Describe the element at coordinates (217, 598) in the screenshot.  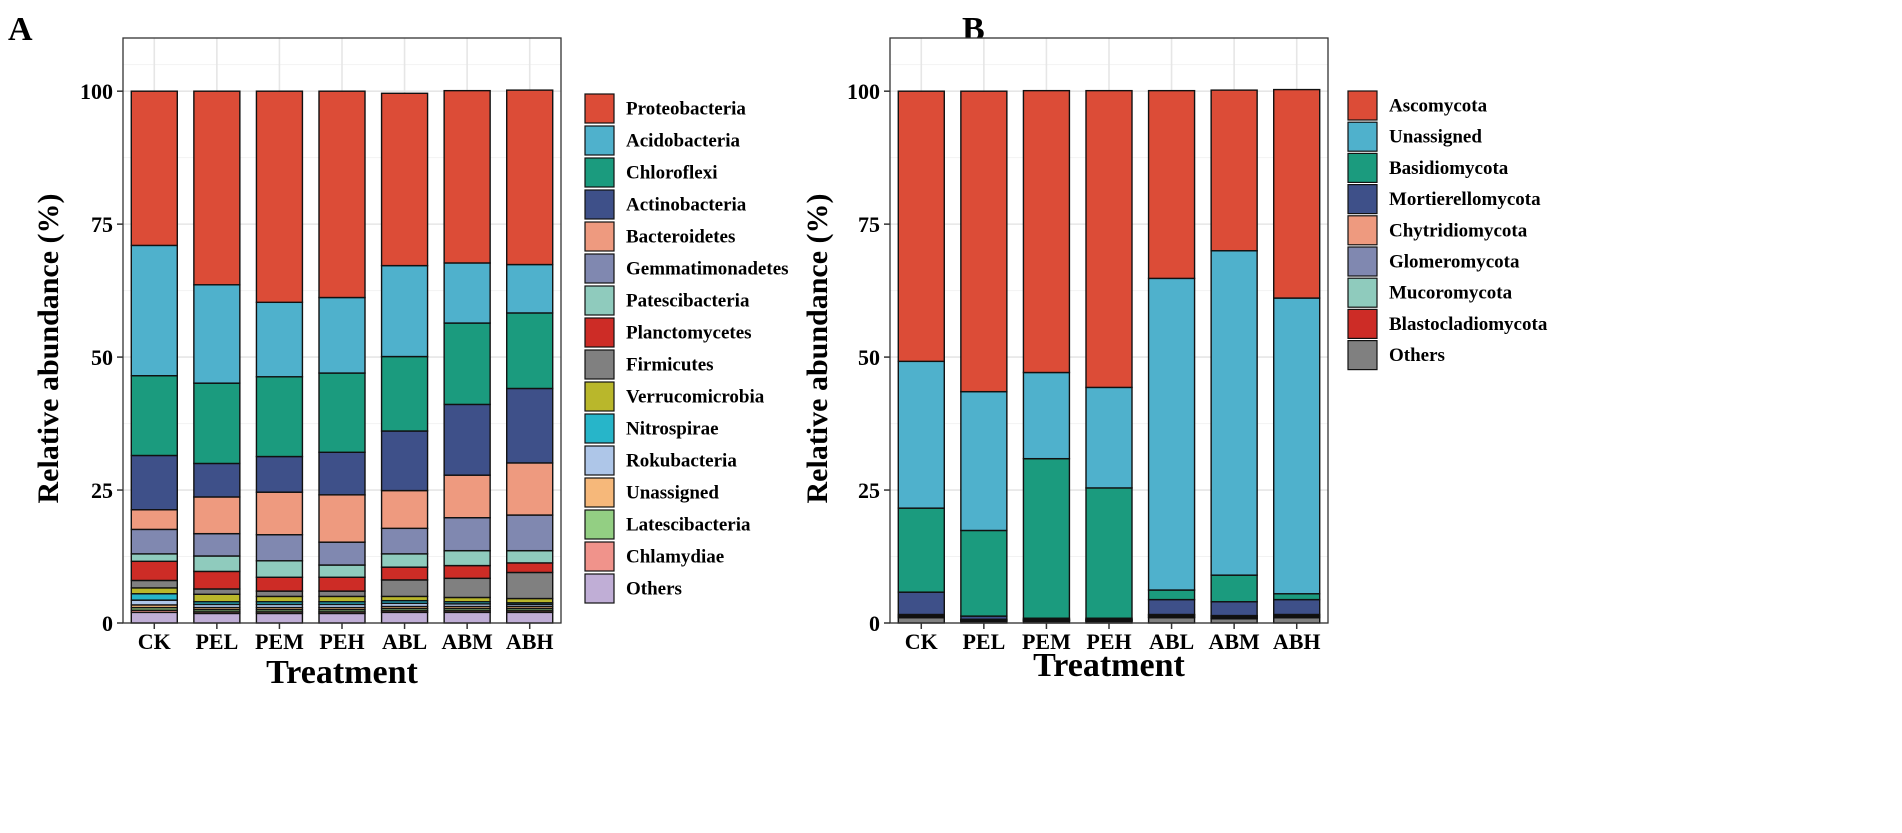
I see `bar-pel-verrucomicrobia` at that location.